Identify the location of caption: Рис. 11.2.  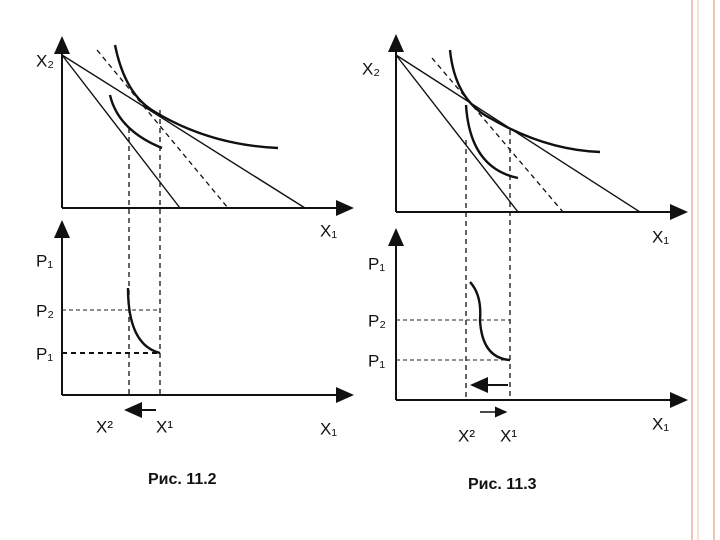
(182, 479).